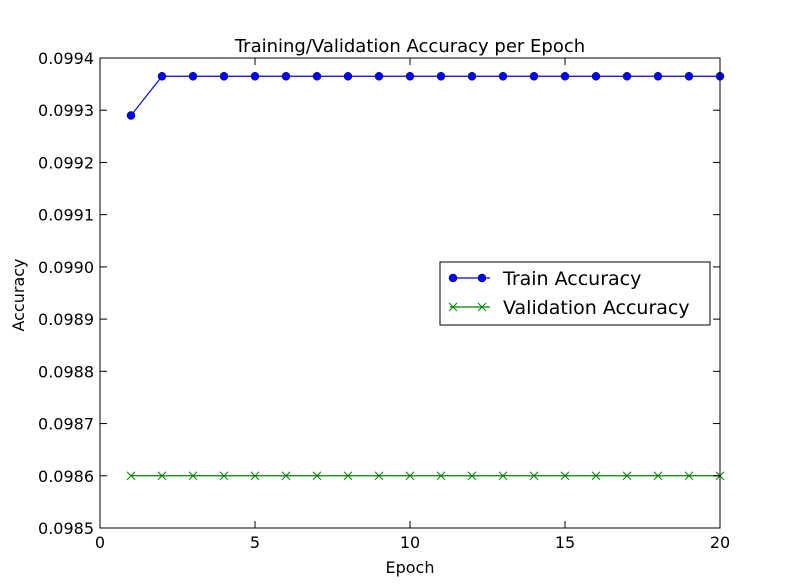 This screenshot has width=800, height=587. I want to click on y-tick-label: 0.0992, so click(66, 162).